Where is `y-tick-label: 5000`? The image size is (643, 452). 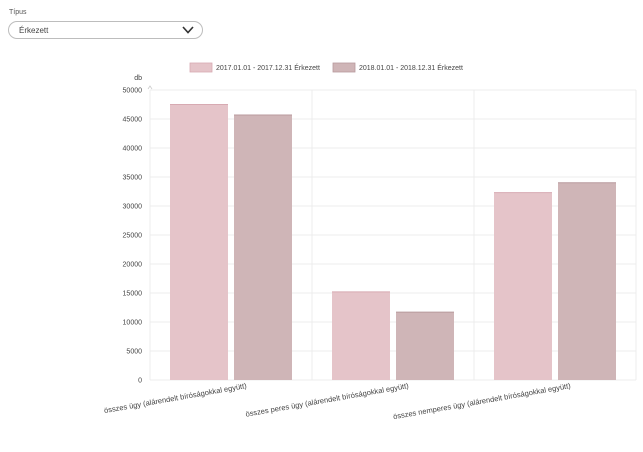 y-tick-label: 5000 is located at coordinates (134, 352).